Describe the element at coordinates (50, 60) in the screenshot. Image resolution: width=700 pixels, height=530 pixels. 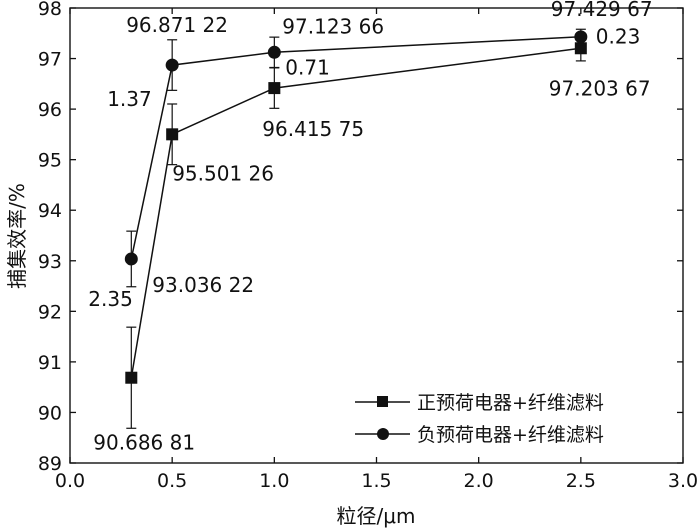
I see `y-tick-label: 97` at that location.